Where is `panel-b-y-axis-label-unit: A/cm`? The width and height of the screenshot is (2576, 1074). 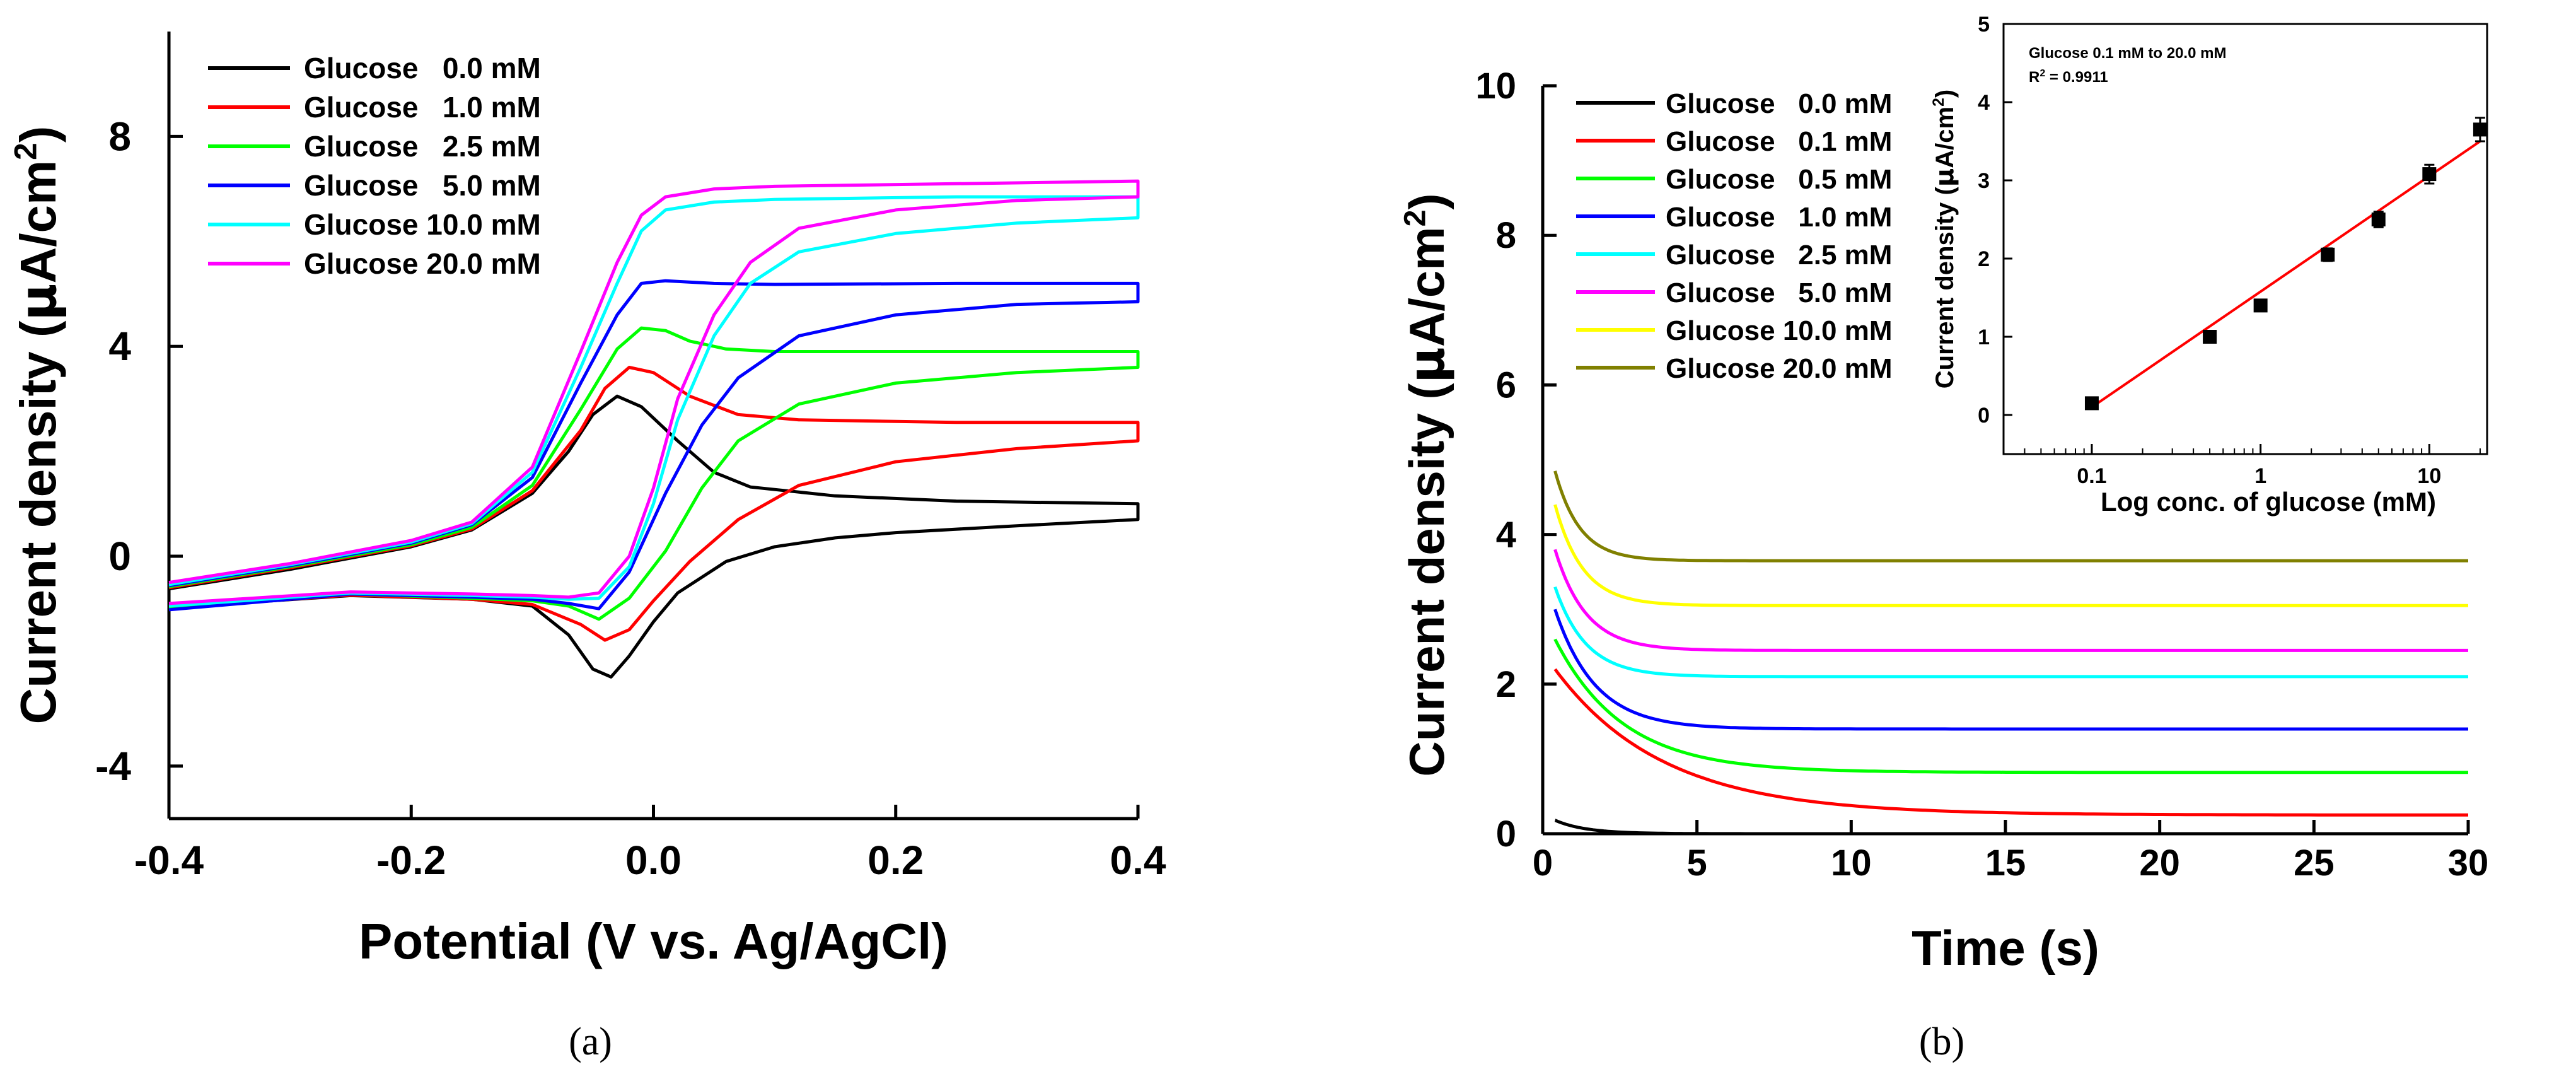
panel-b-y-axis-label-unit: A/cm is located at coordinates (1426, 286).